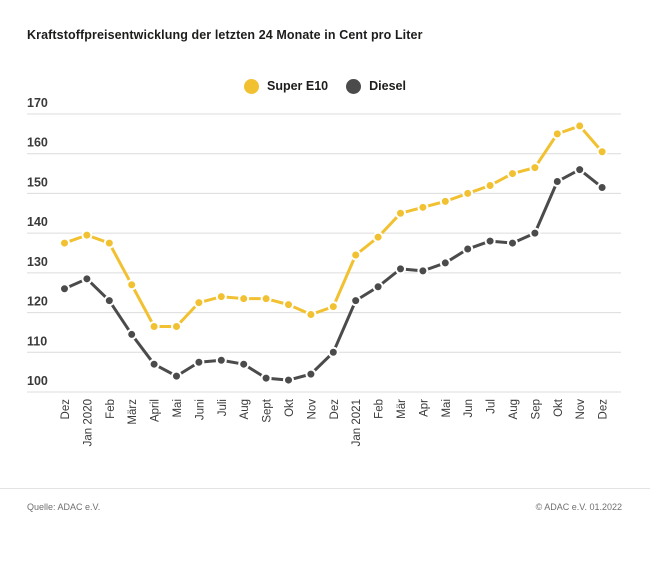 The width and height of the screenshot is (650, 571). Describe the element at coordinates (581, 409) in the screenshot. I see `x-tick-label-23-nov: Nov` at that location.